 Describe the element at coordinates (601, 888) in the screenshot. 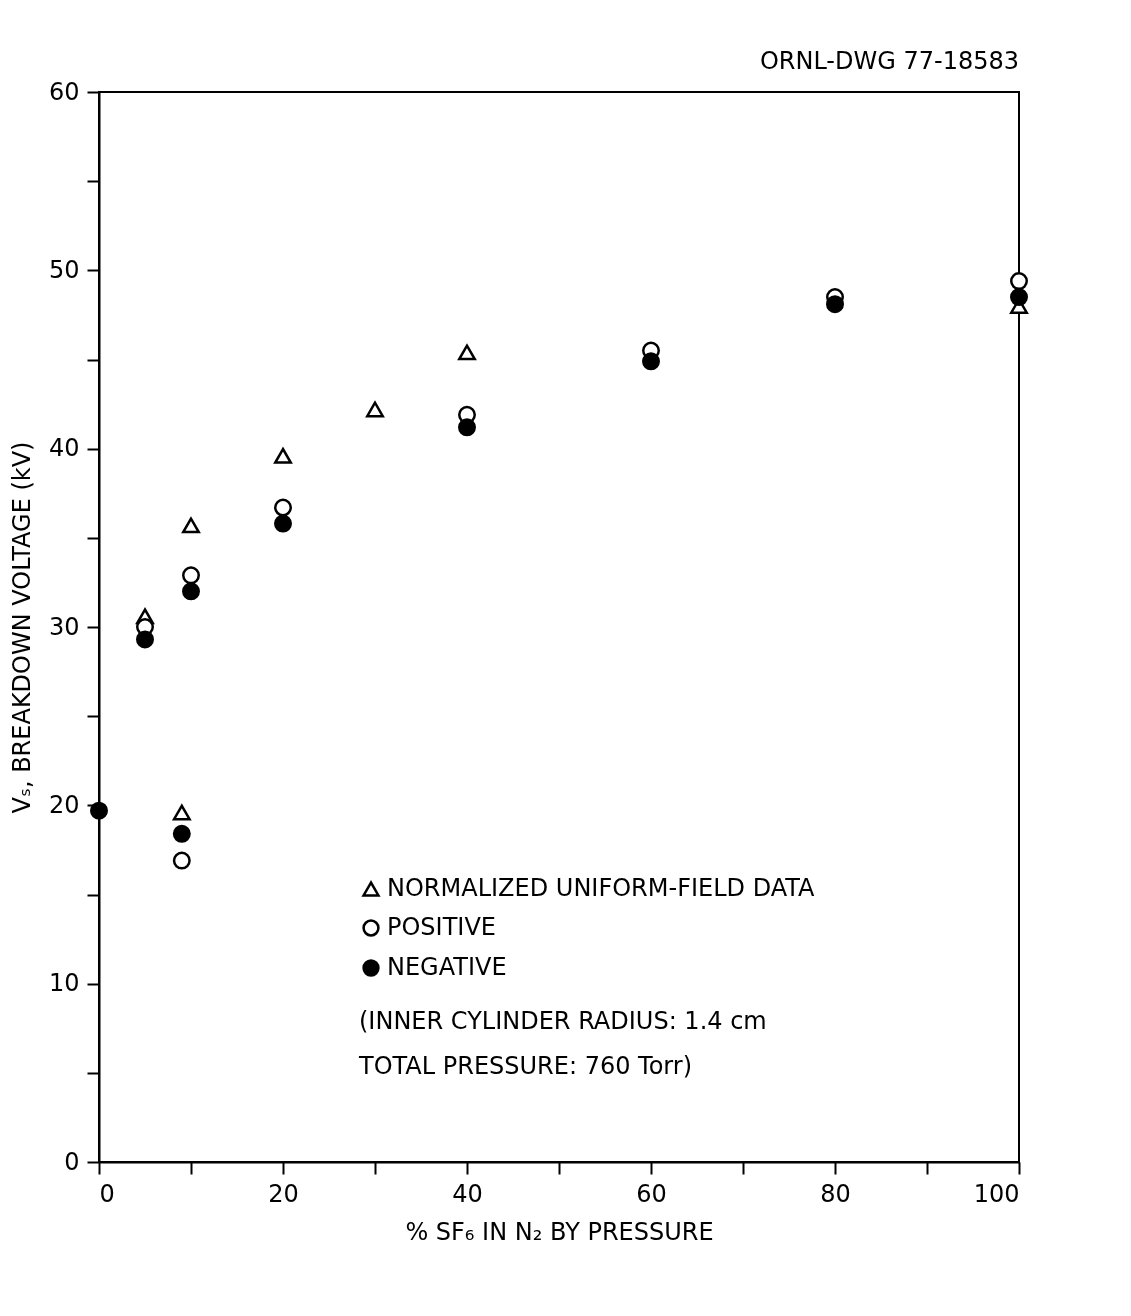

I see `legend-label: NORMALIZED UNIFORM-FIELD DATA` at that location.